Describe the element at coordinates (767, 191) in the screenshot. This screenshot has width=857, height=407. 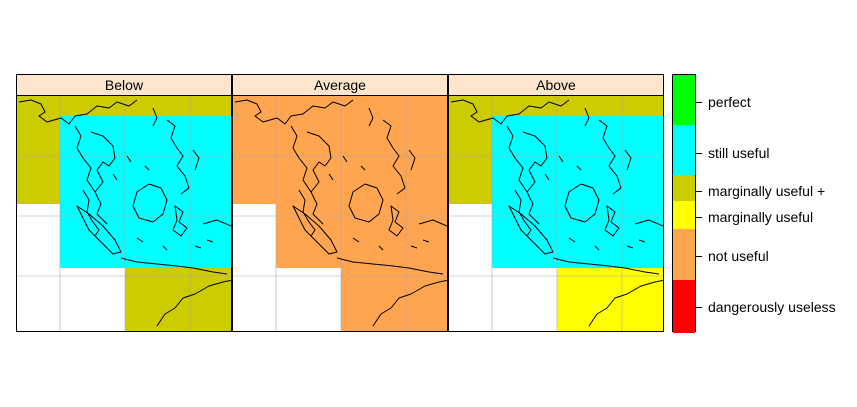
I see `legend-label-marginally-useful-plus: marginally useful +` at that location.